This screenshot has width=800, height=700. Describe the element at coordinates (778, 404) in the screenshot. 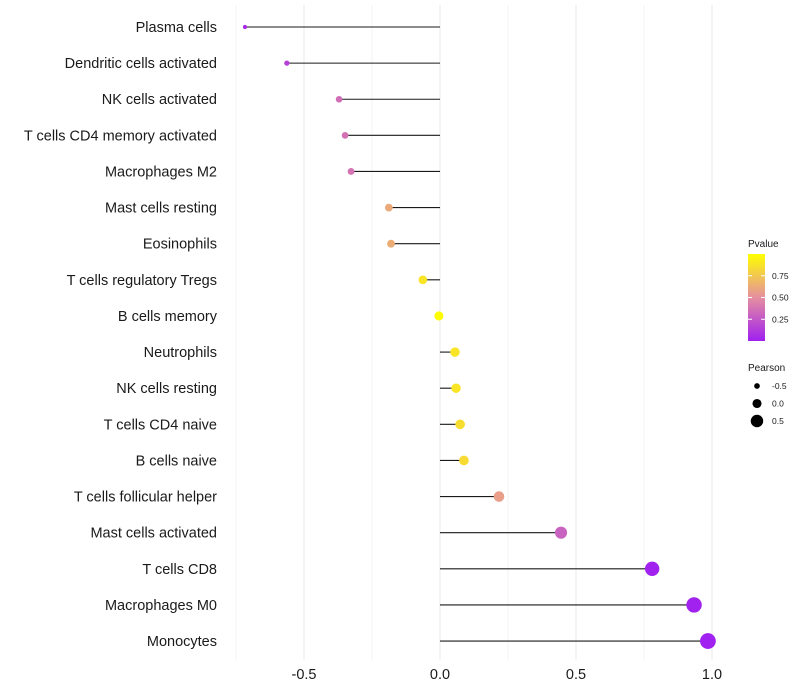

I see `size-legend-label: 0.0` at that location.